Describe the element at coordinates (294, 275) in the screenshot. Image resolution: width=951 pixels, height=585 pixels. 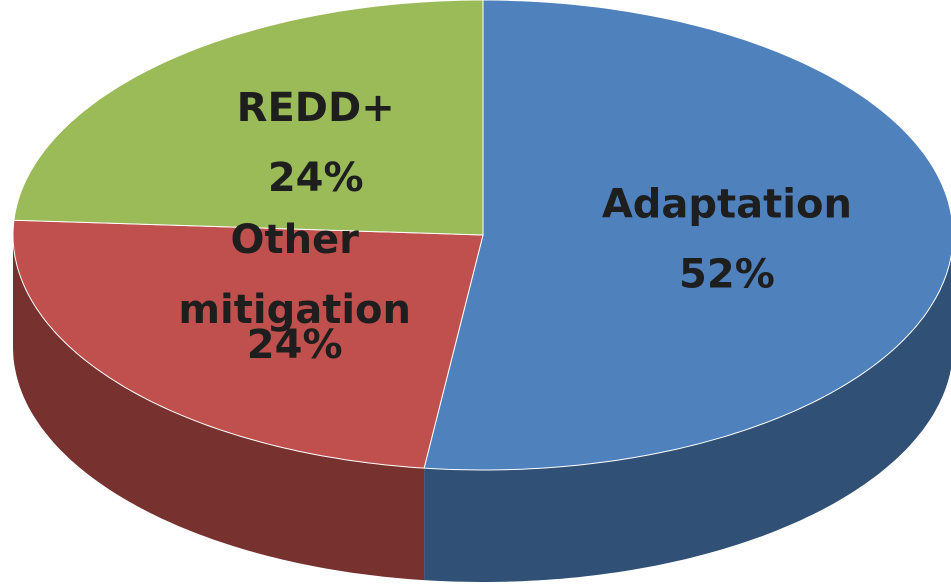
I see `slice-label: Other mitigation` at that location.